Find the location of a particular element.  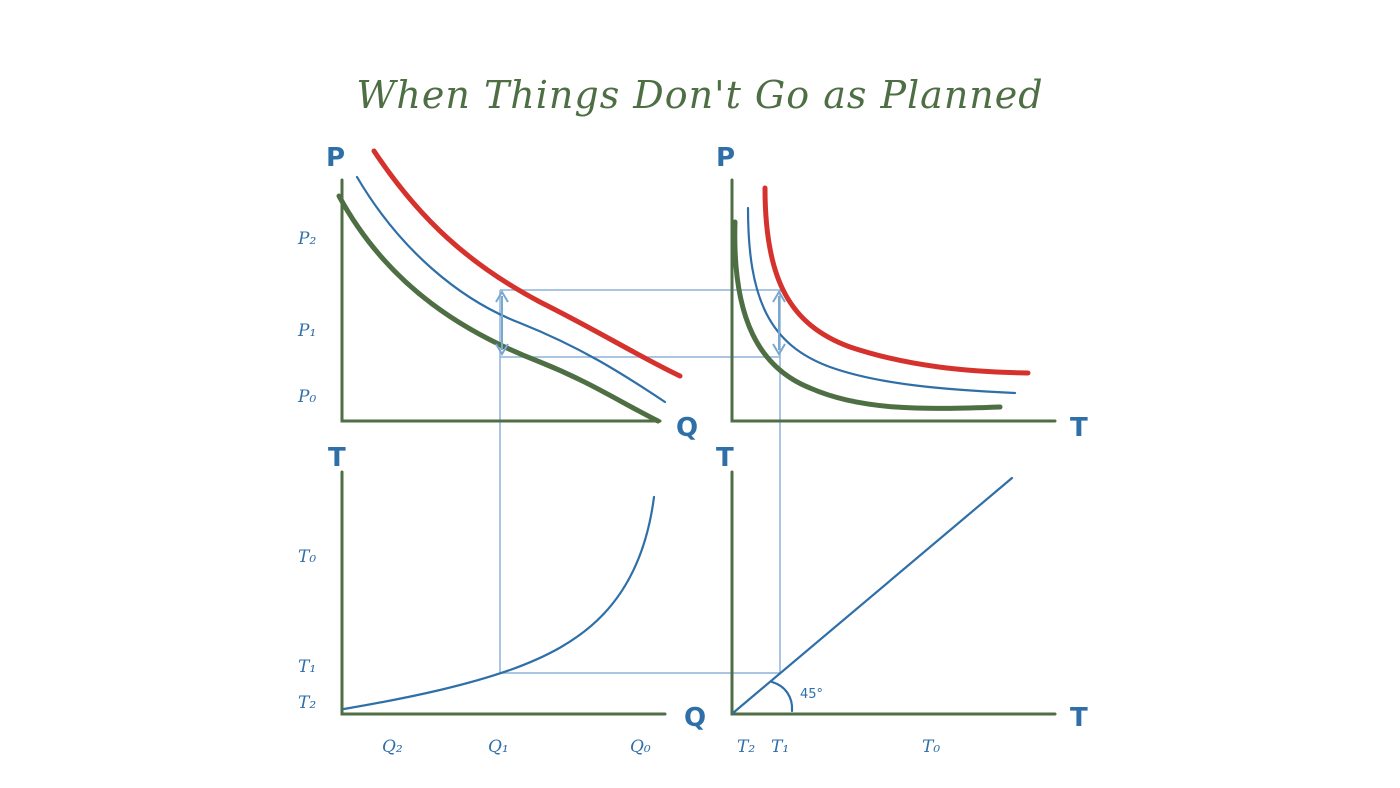

demand-curve-mid is located at coordinates (511, 289).